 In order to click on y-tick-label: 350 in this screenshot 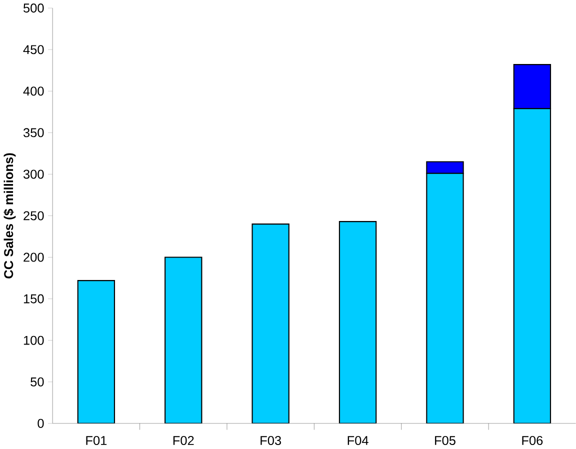, I will do `click(33, 133)`.